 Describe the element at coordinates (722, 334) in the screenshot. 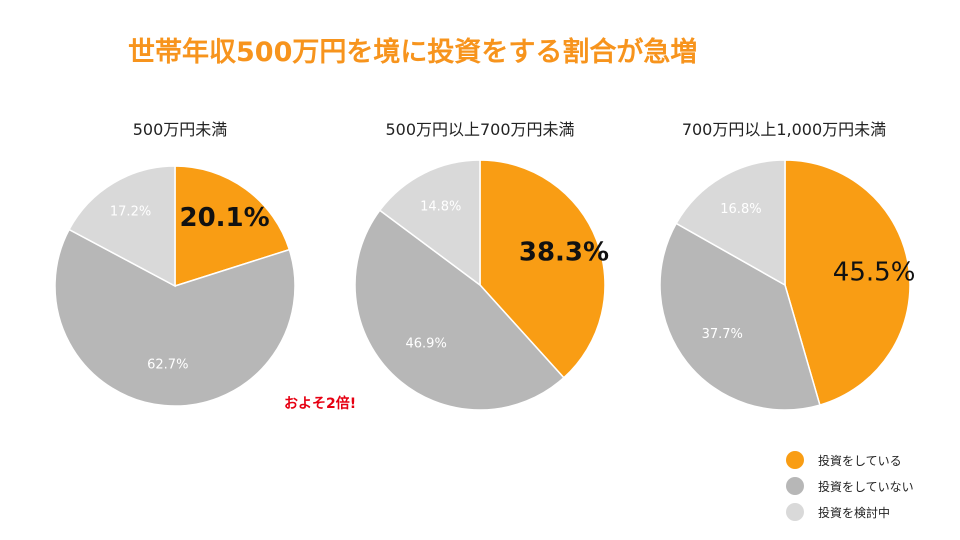

I see `data-label-not-investing: 37.7%` at that location.